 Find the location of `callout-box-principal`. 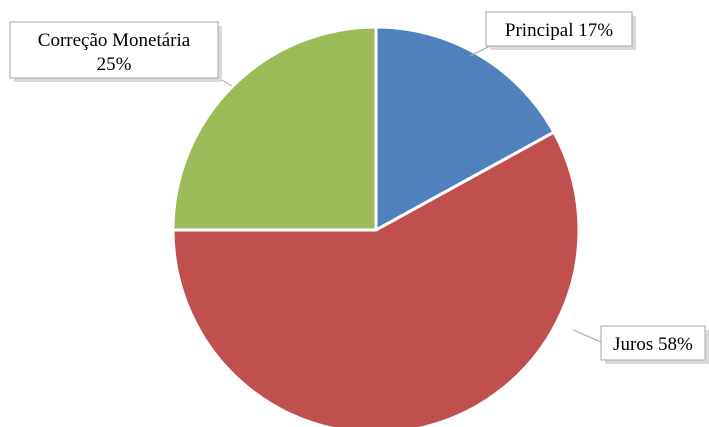

callout-box-principal is located at coordinates (559, 29).